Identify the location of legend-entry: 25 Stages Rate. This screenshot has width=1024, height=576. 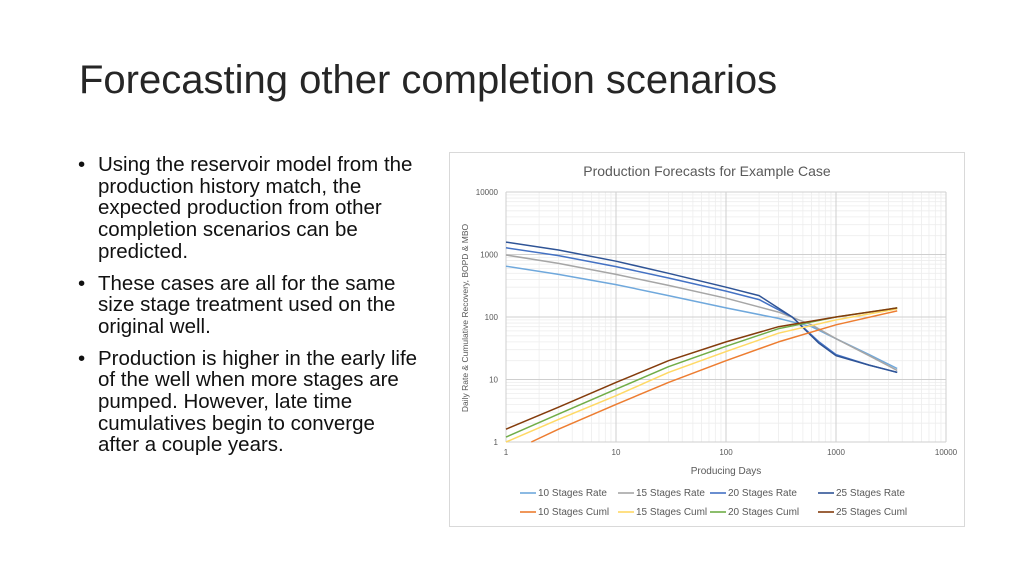
(861, 493).